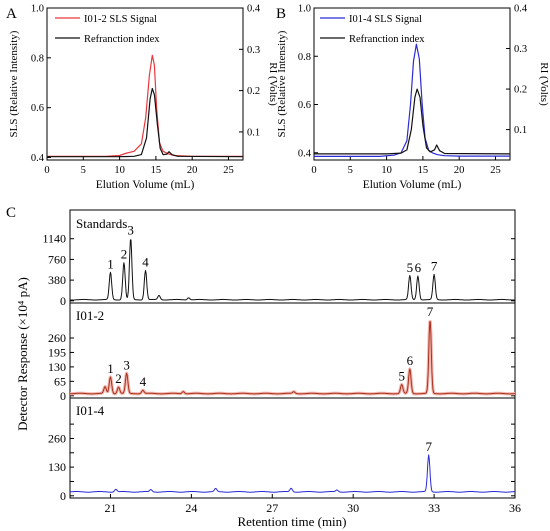 Image resolution: width=550 pixels, height=531 pixels. What do you see at coordinates (11, 213) in the screenshot?
I see `panel-label-c: C` at bounding box center [11, 213].